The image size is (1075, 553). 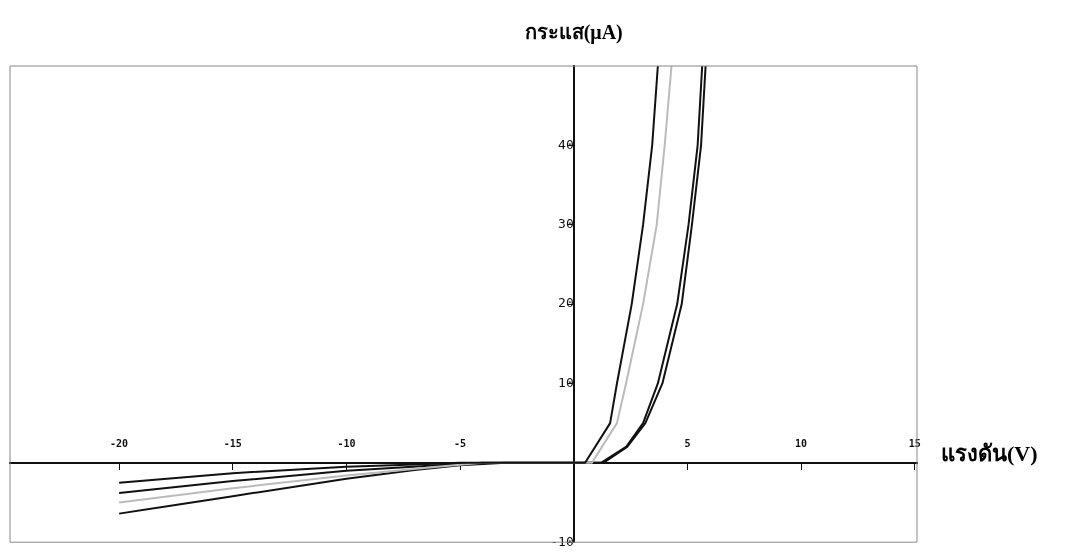 I want to click on y-tick-label: 30, so click(x=566, y=224).